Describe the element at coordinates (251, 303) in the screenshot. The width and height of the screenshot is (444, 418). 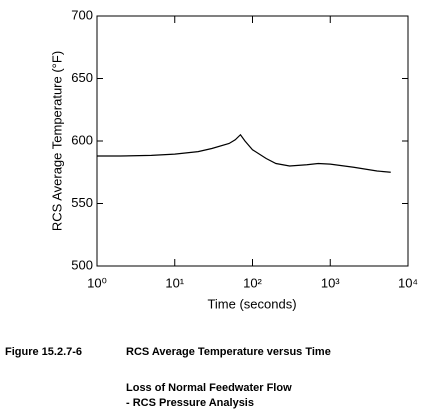
I see `x-axis-label: Time (seconds)` at that location.